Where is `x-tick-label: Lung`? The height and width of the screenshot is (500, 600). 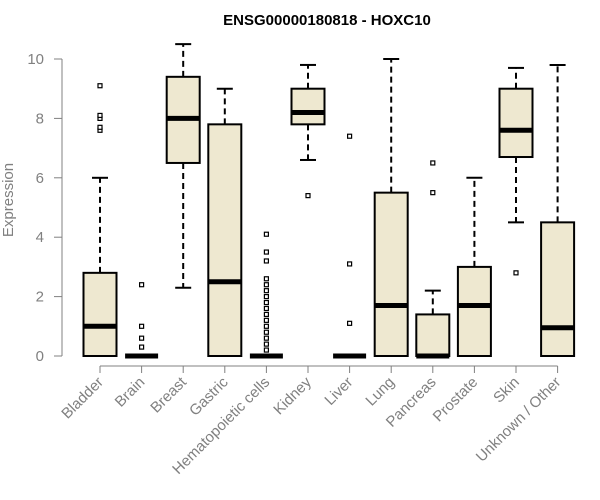
x-tick-label: Lung is located at coordinates (380, 392).